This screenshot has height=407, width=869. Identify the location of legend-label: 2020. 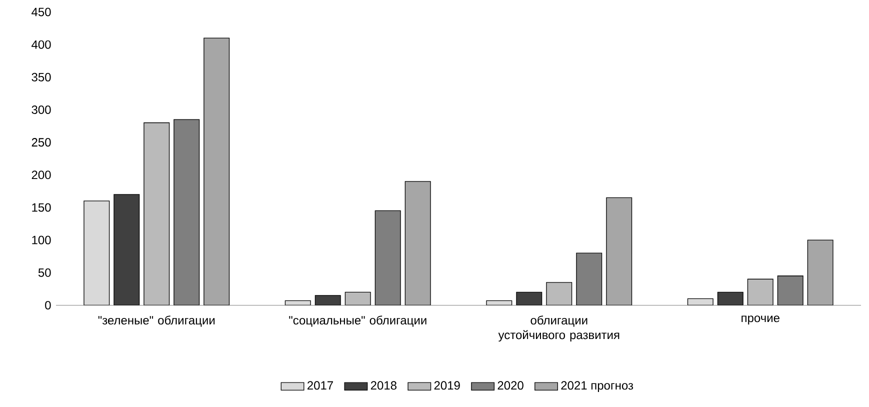
(511, 385).